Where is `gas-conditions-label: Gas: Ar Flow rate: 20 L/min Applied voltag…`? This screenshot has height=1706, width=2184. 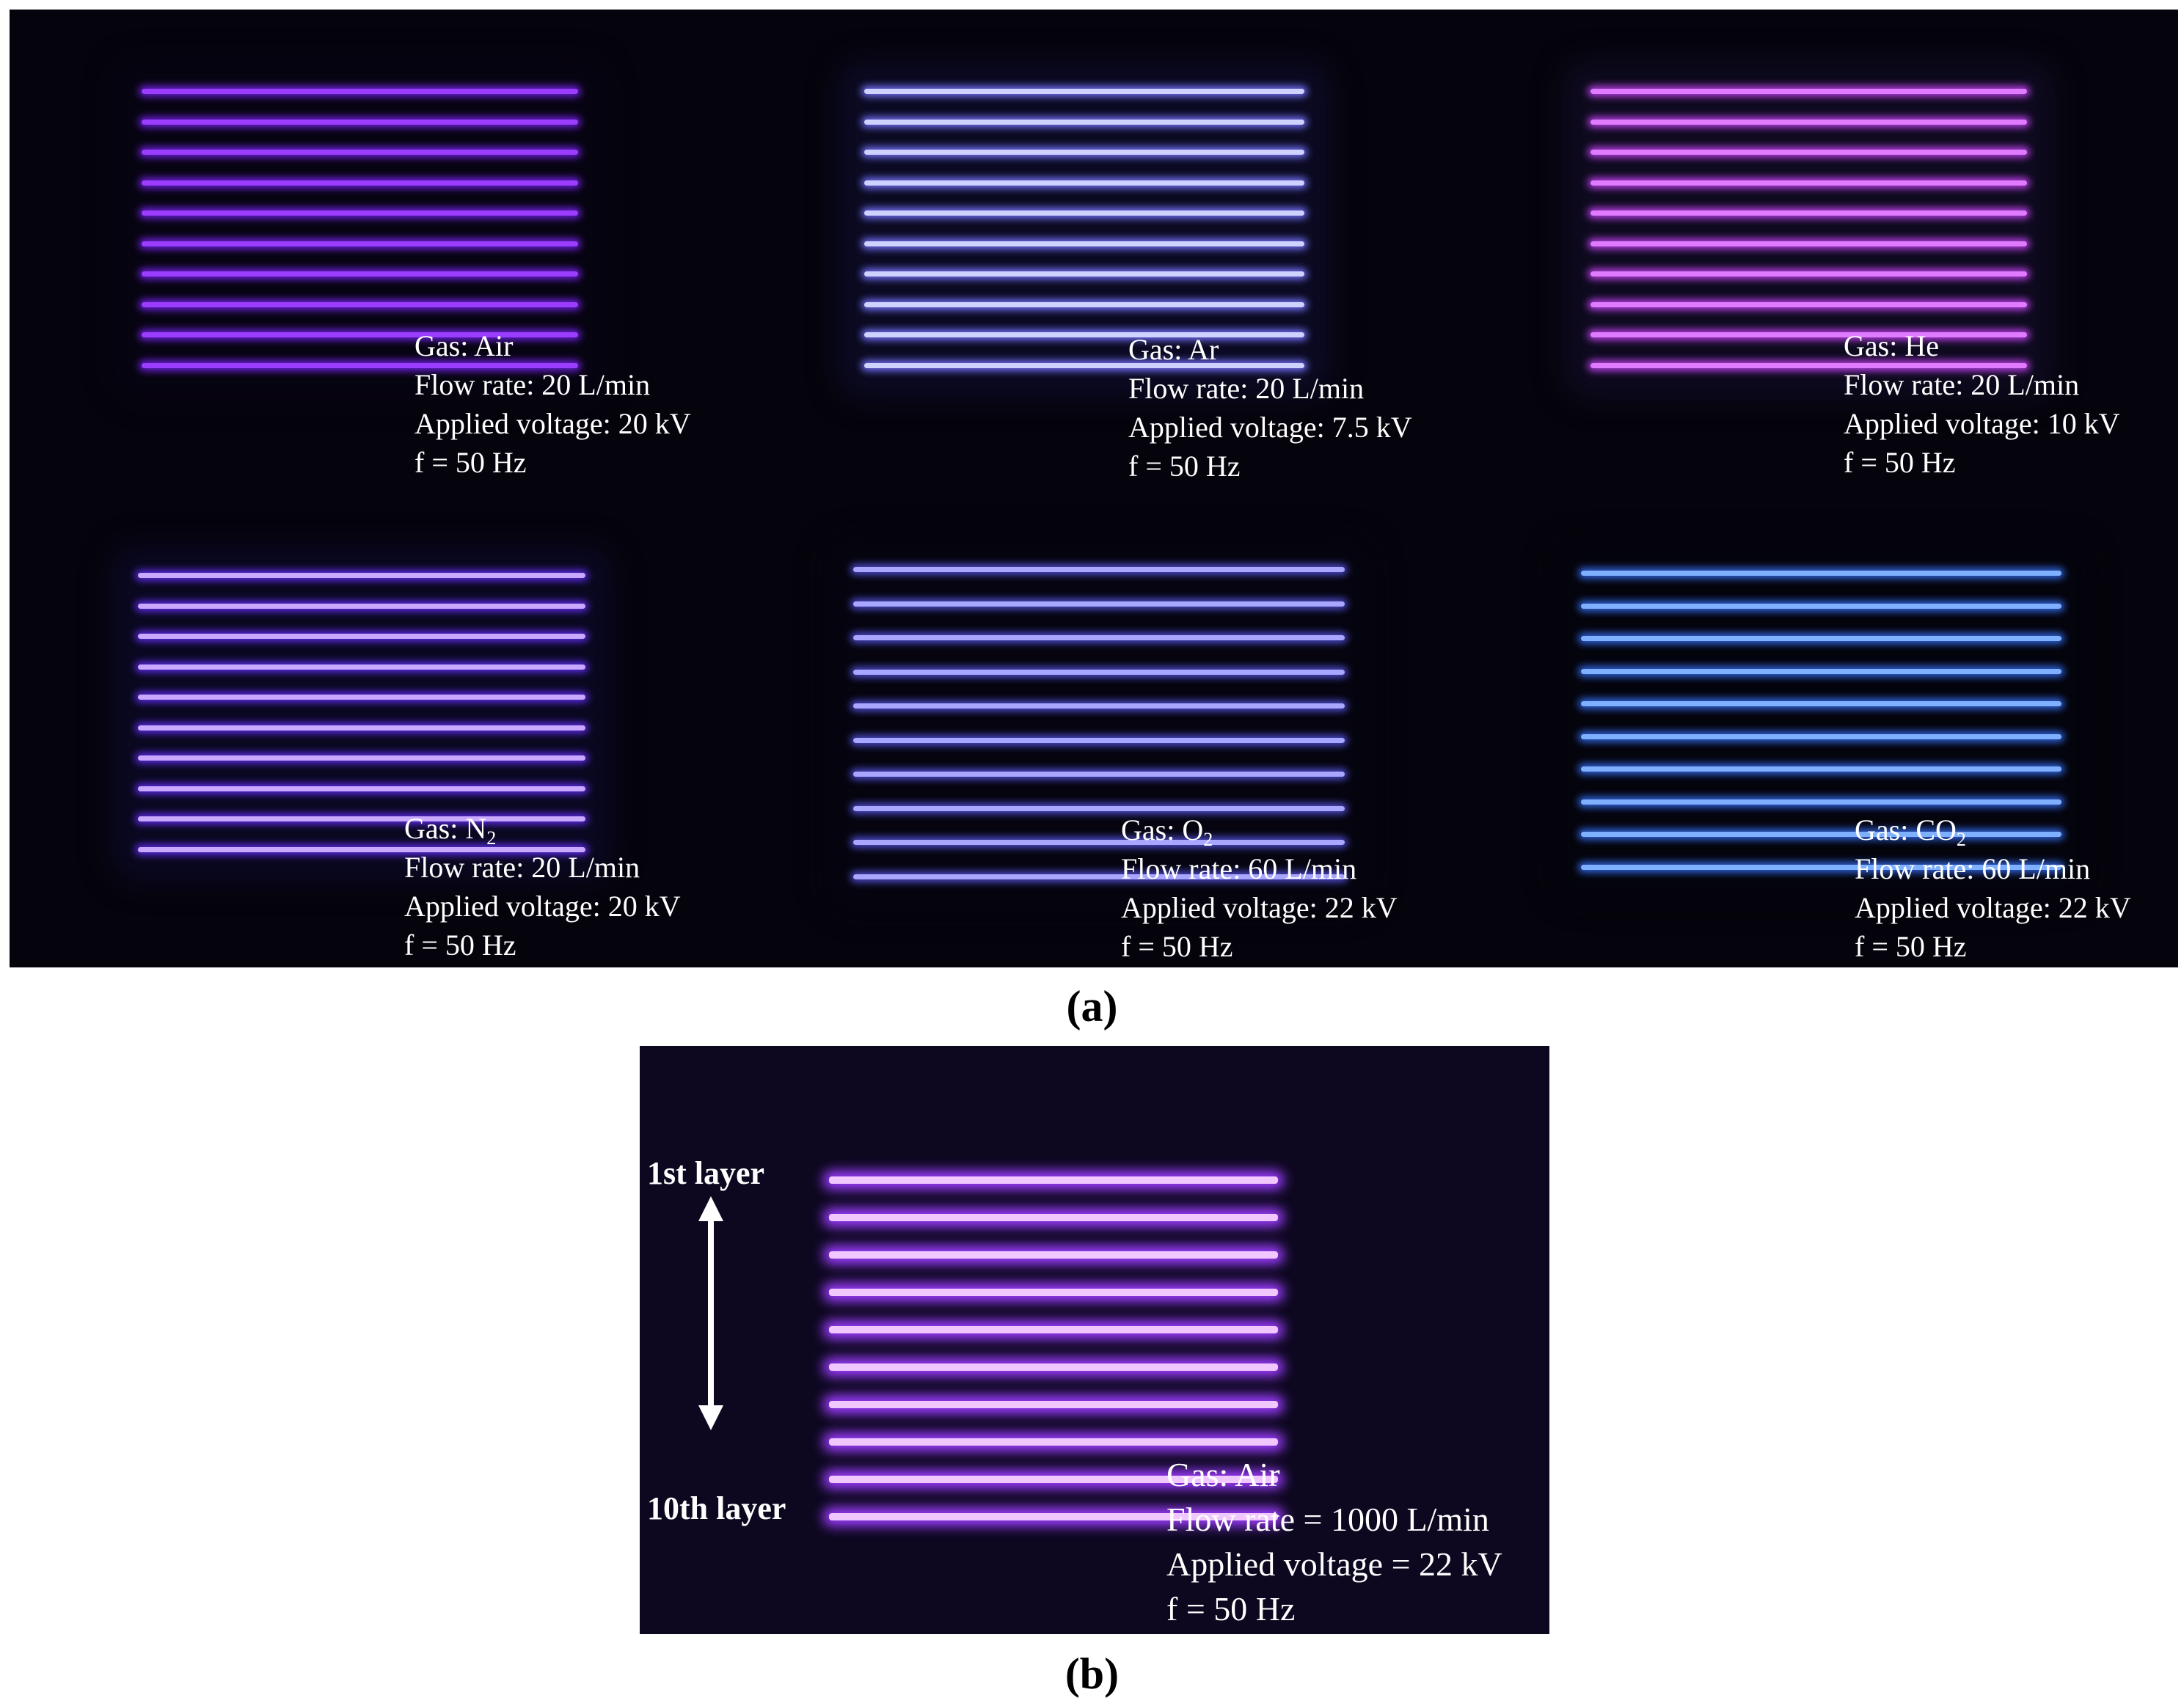
gas-conditions-label: Gas: Ar Flow rate: 20 L/min Applied voltag… is located at coordinates (1270, 408).